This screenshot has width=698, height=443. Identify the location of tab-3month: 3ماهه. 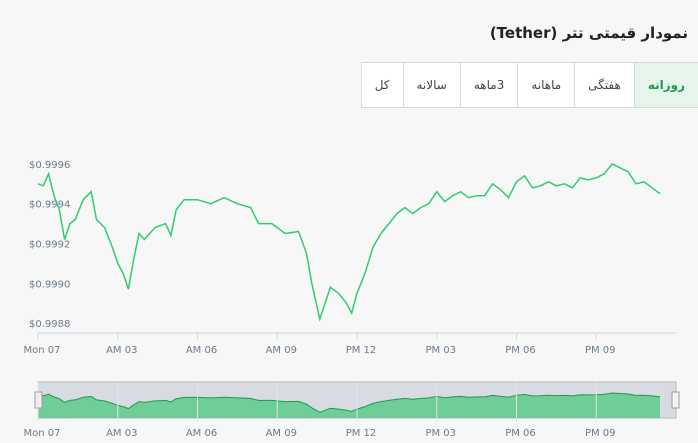
(488, 85).